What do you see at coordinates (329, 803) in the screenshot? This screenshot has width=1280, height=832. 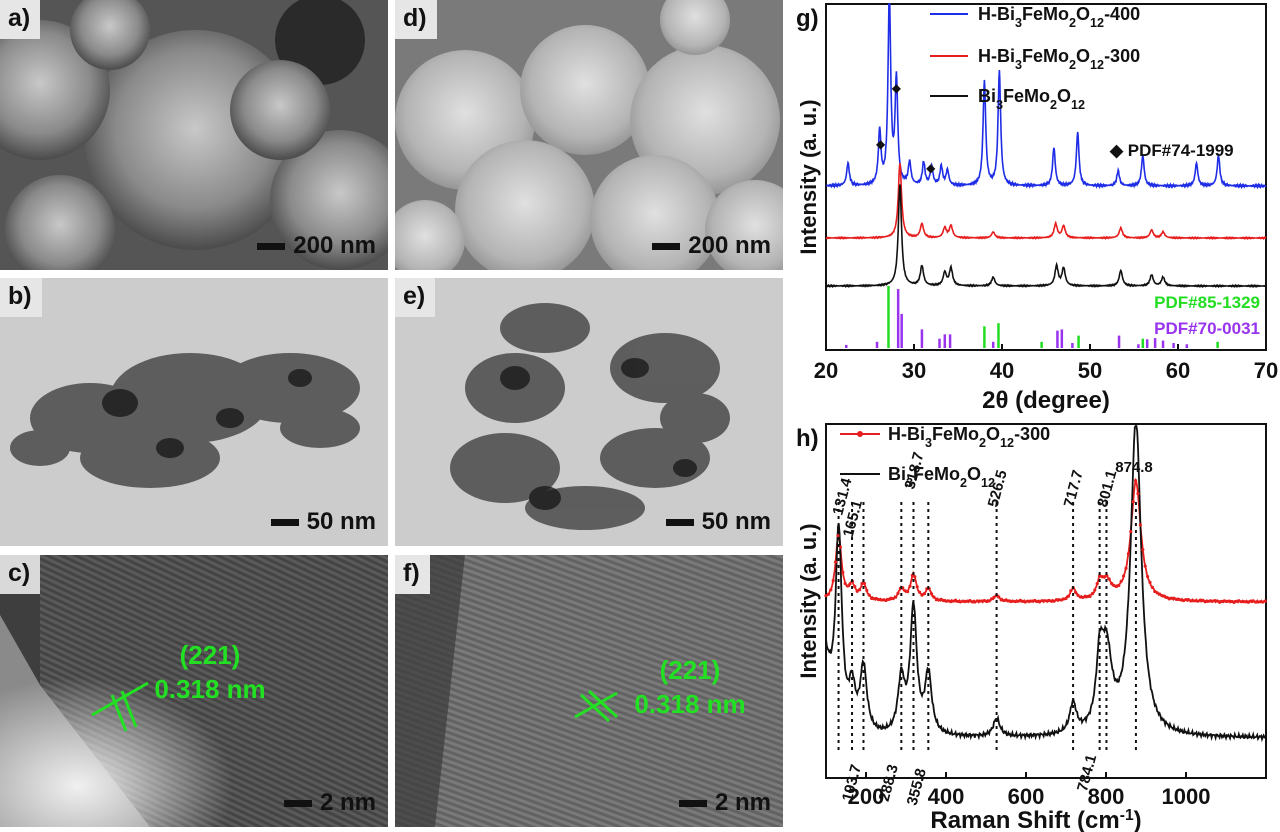 I see `scale-bar: 2 nm` at bounding box center [329, 803].